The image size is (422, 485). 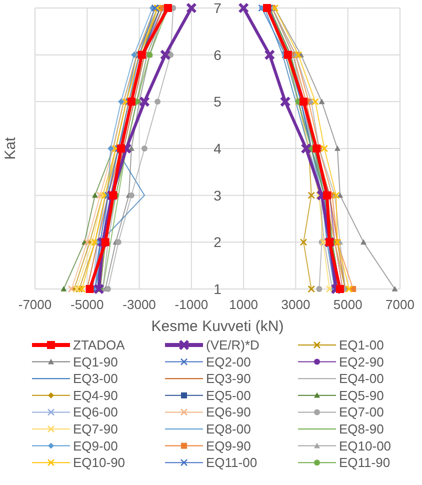 What do you see at coordinates (228, 412) in the screenshot?
I see `legend-label: EQ6-90` at bounding box center [228, 412].